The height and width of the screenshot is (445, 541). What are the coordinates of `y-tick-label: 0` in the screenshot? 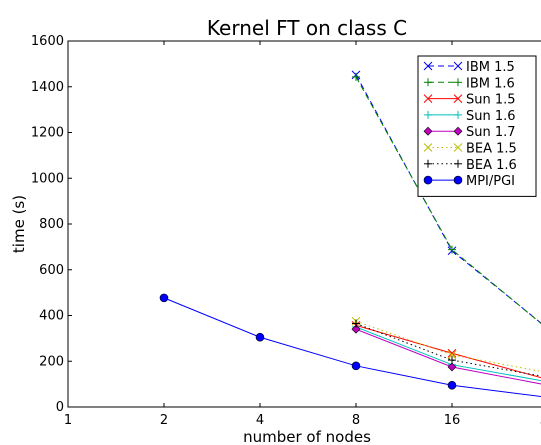 It's located at (60, 407).